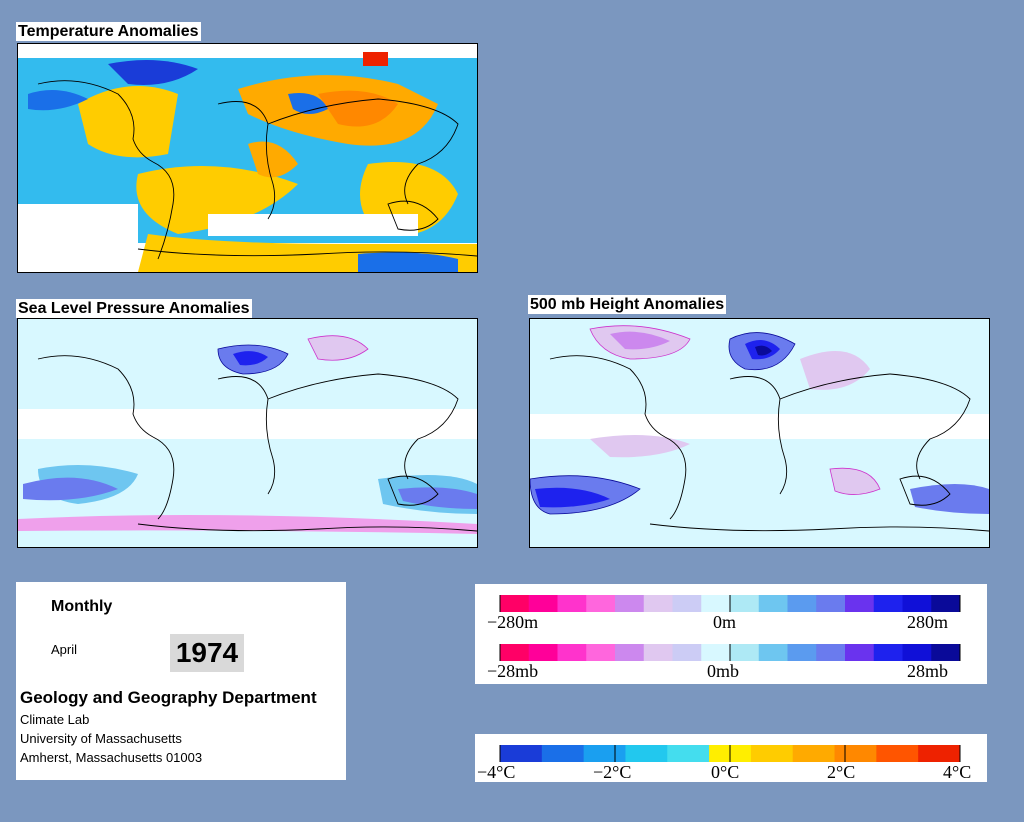  What do you see at coordinates (759, 433) in the screenshot?
I see `height-anomaly-map` at bounding box center [759, 433].